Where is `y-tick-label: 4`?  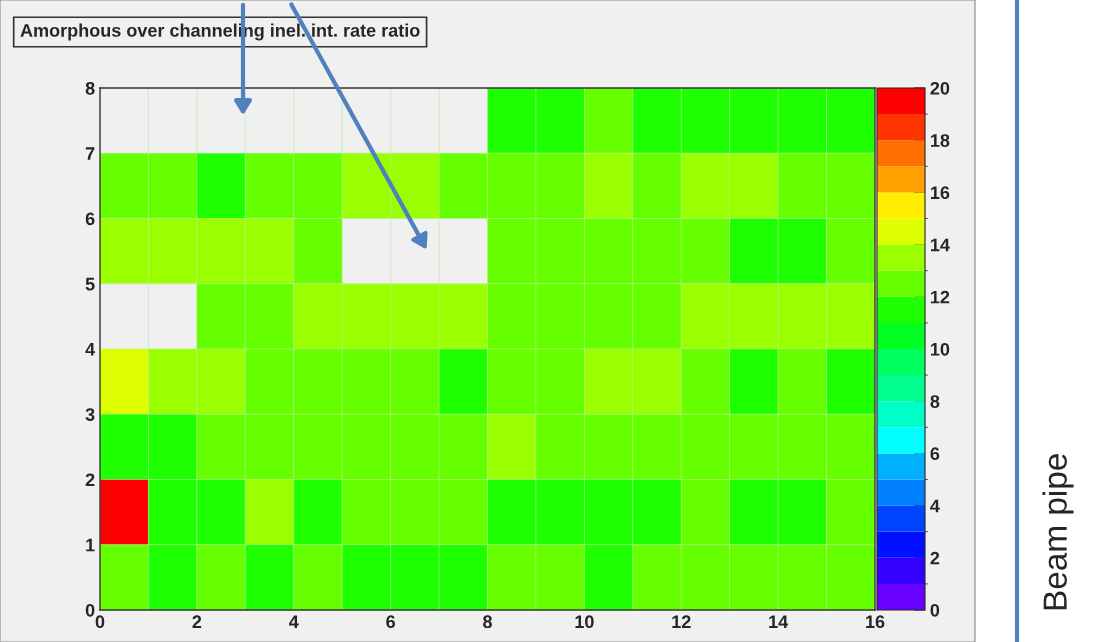
y-tick-label: 4 is located at coordinates (90, 349).